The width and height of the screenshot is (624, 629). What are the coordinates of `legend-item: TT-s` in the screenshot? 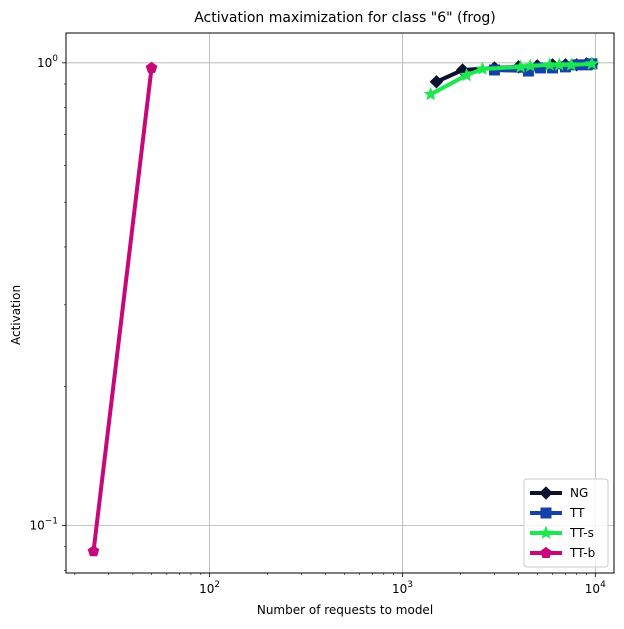 It's located at (562, 532).